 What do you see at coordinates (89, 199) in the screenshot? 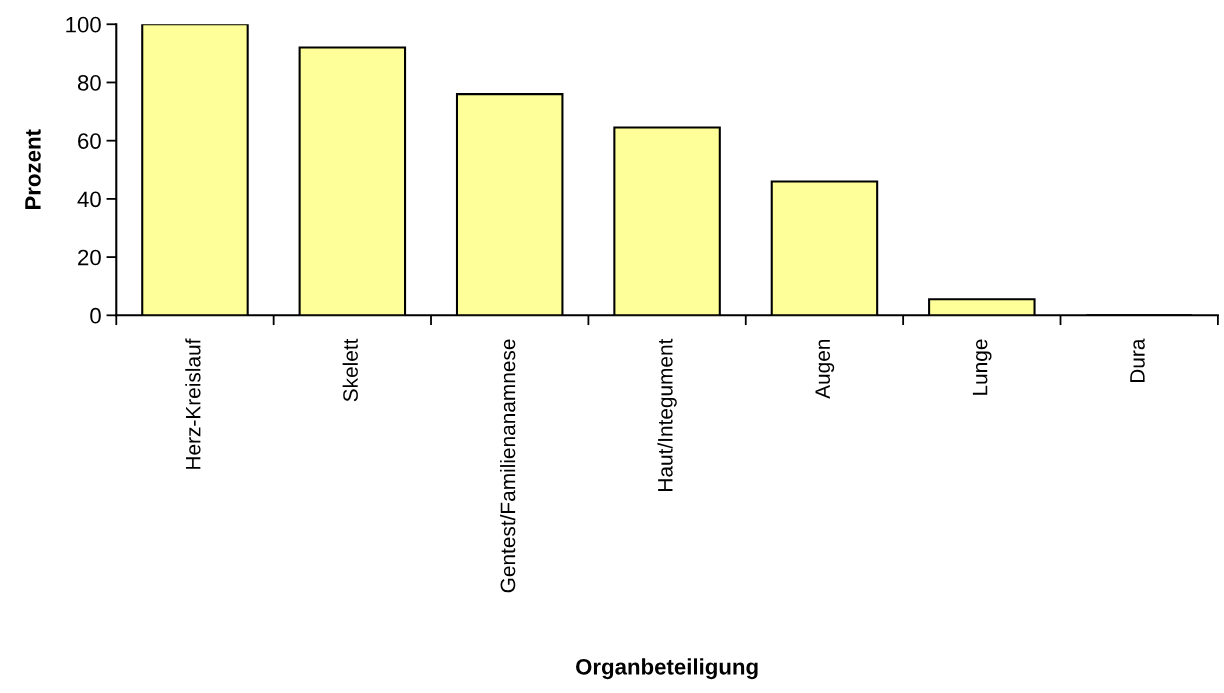
I see `y-tick-label: 40` at bounding box center [89, 199].